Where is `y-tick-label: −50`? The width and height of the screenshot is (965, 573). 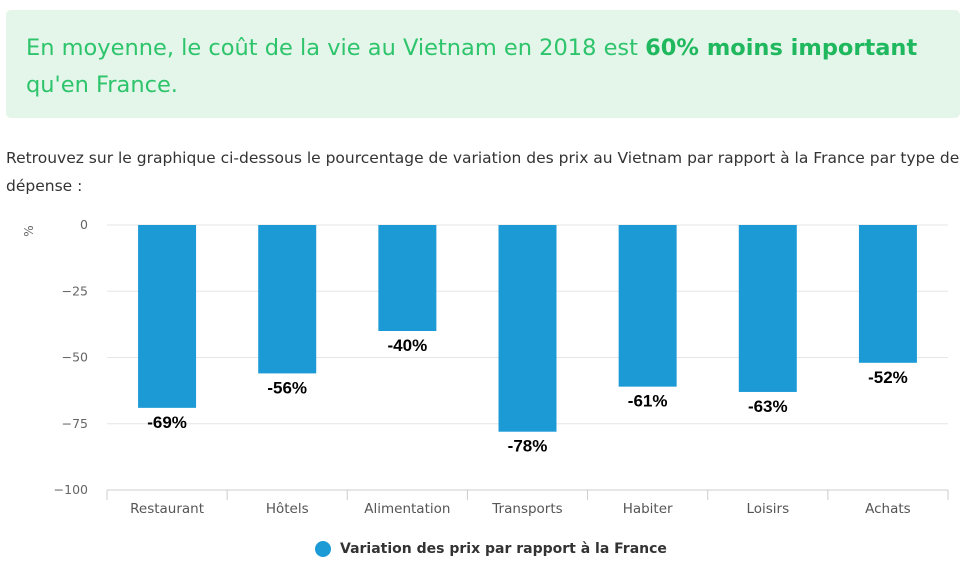
y-tick-label: −50 is located at coordinates (75, 357).